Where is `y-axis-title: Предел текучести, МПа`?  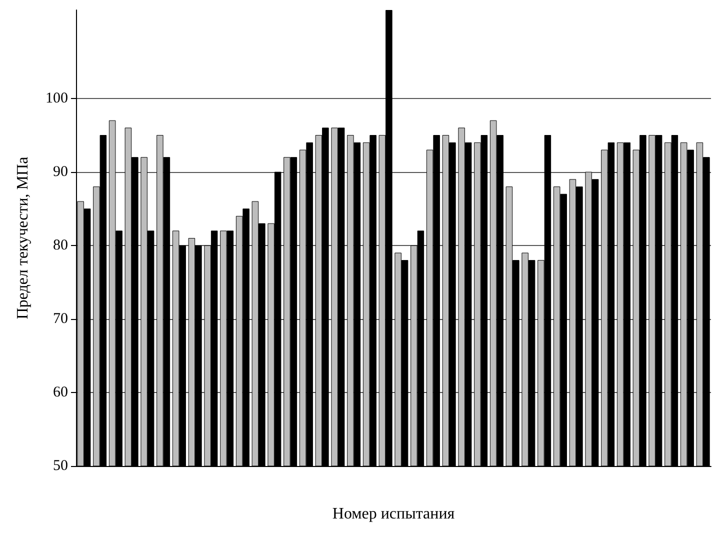
y-axis-title: Предел текучести, МПа is located at coordinates (23, 238).